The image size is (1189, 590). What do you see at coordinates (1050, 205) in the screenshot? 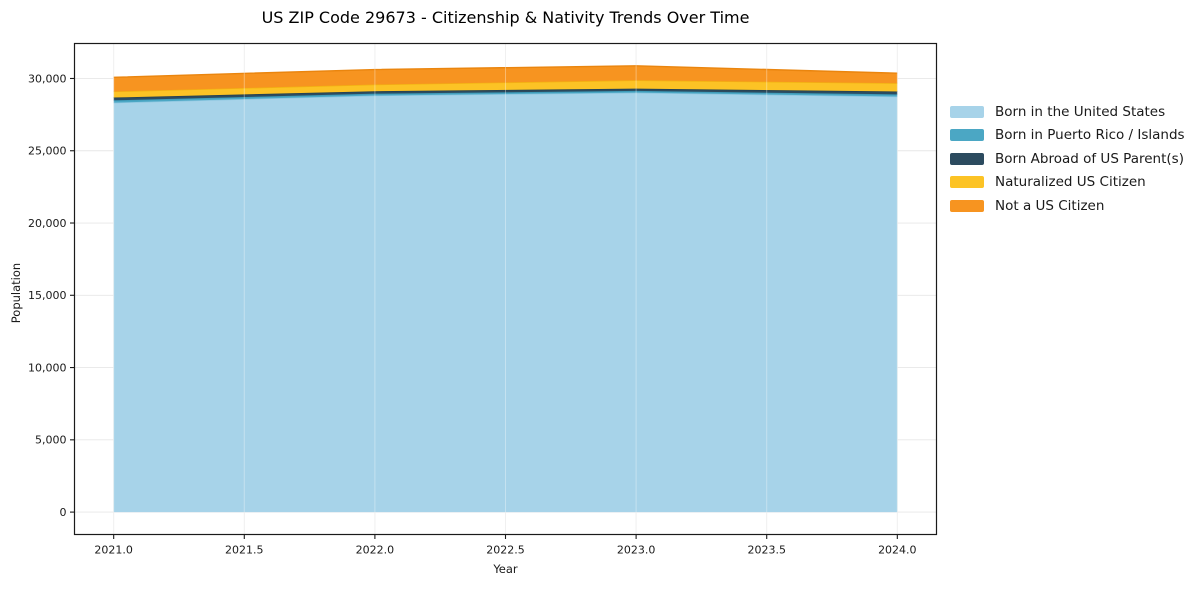
I see `legend-label: Not a US Citizen` at bounding box center [1050, 205].